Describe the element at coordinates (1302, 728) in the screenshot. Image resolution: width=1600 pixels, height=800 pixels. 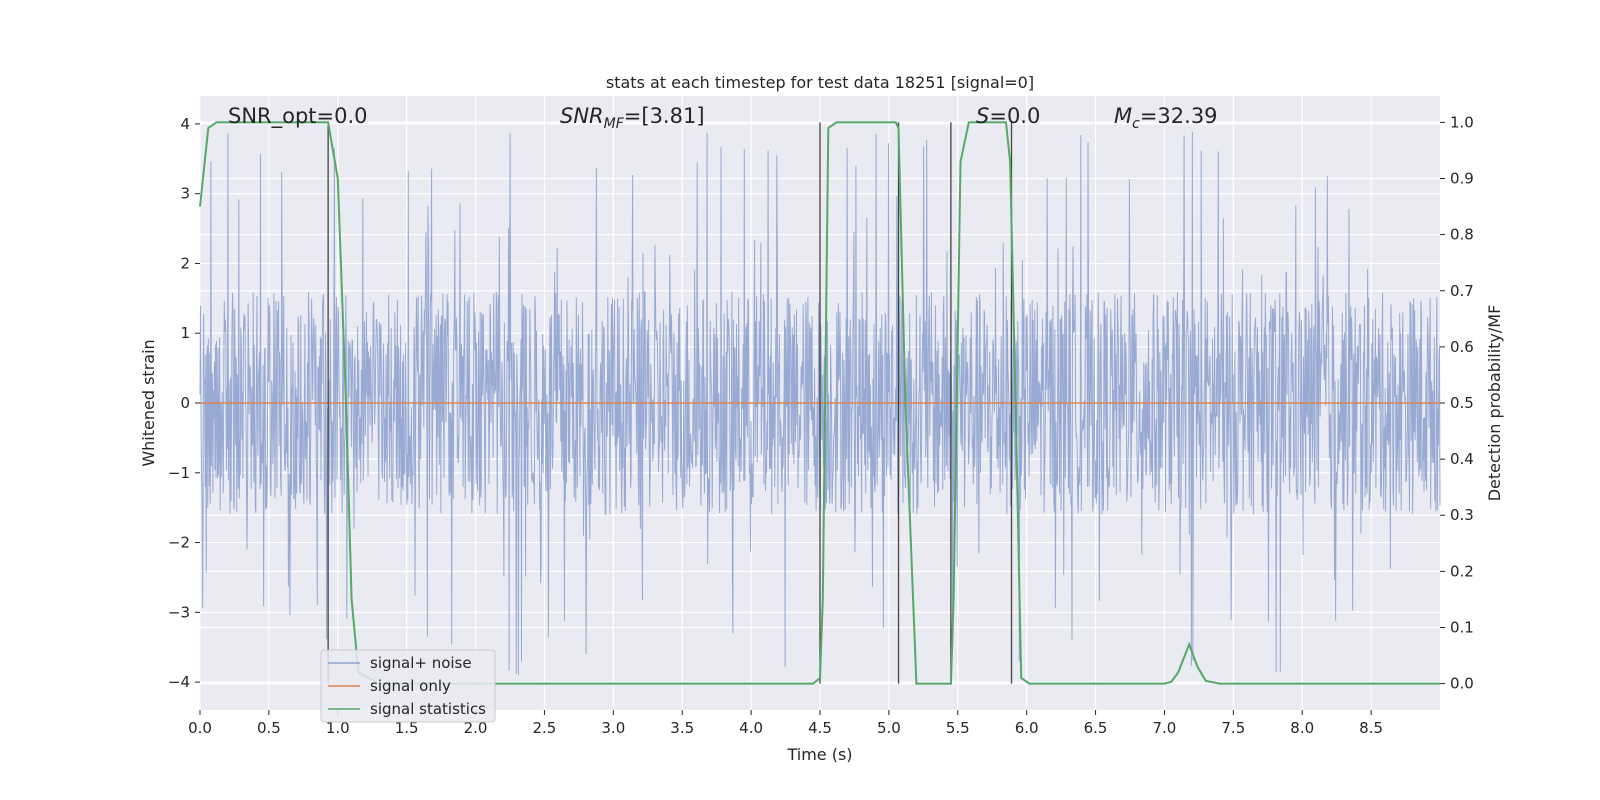
I see `x-tick-label-16: 8.0` at that location.